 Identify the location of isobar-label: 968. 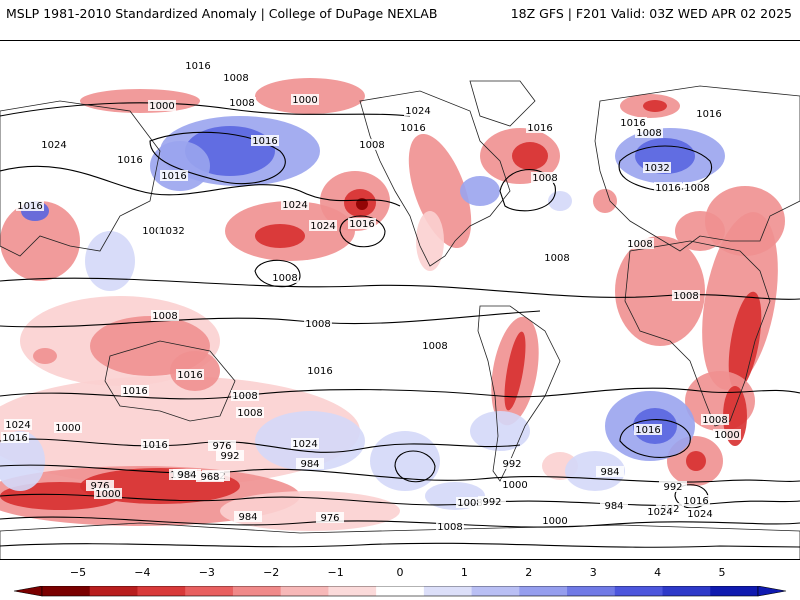
(209, 477).